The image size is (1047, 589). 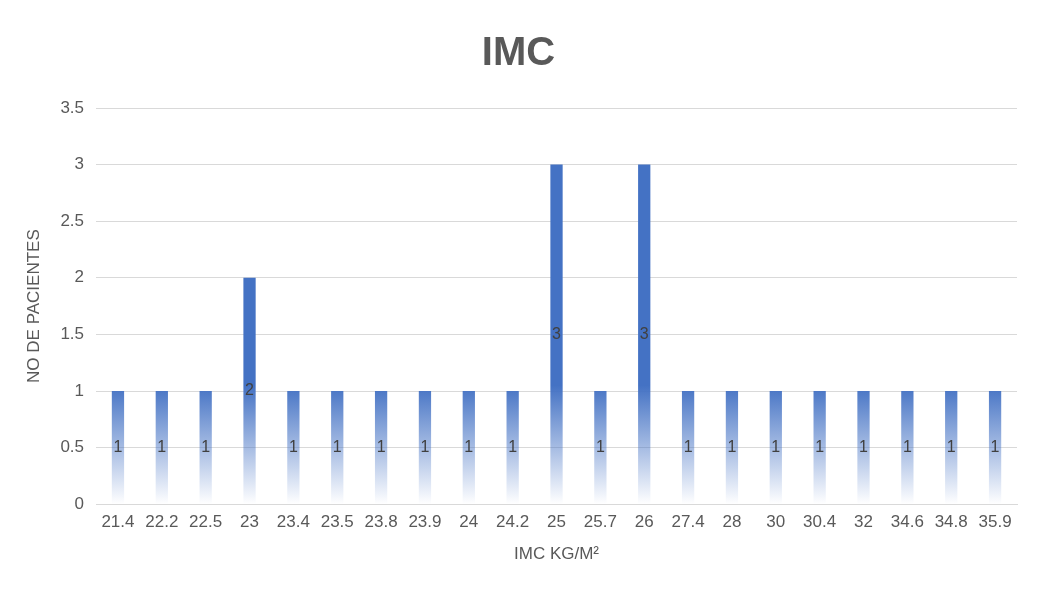 What do you see at coordinates (469, 522) in the screenshot?
I see `x-tick-label: 24` at bounding box center [469, 522].